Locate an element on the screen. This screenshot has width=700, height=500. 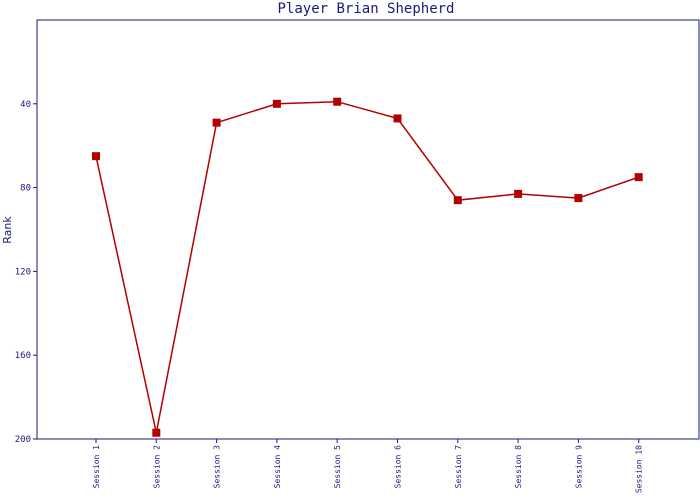
y-tick-label-2: 80 is located at coordinates (25, 189).